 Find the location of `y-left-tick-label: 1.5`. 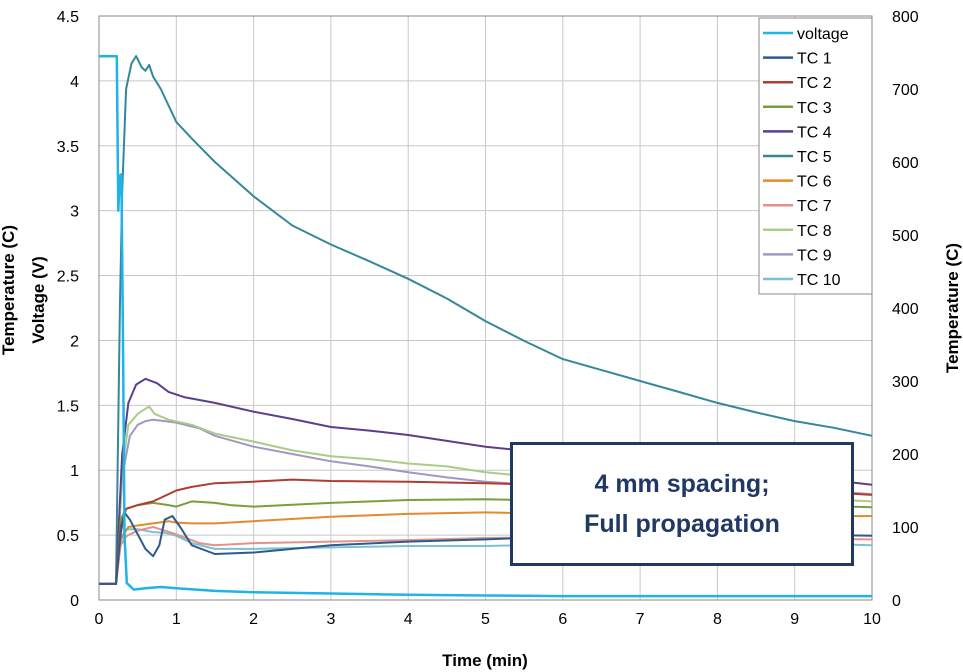

y-left-tick-label: 1.5 is located at coordinates (68, 406).